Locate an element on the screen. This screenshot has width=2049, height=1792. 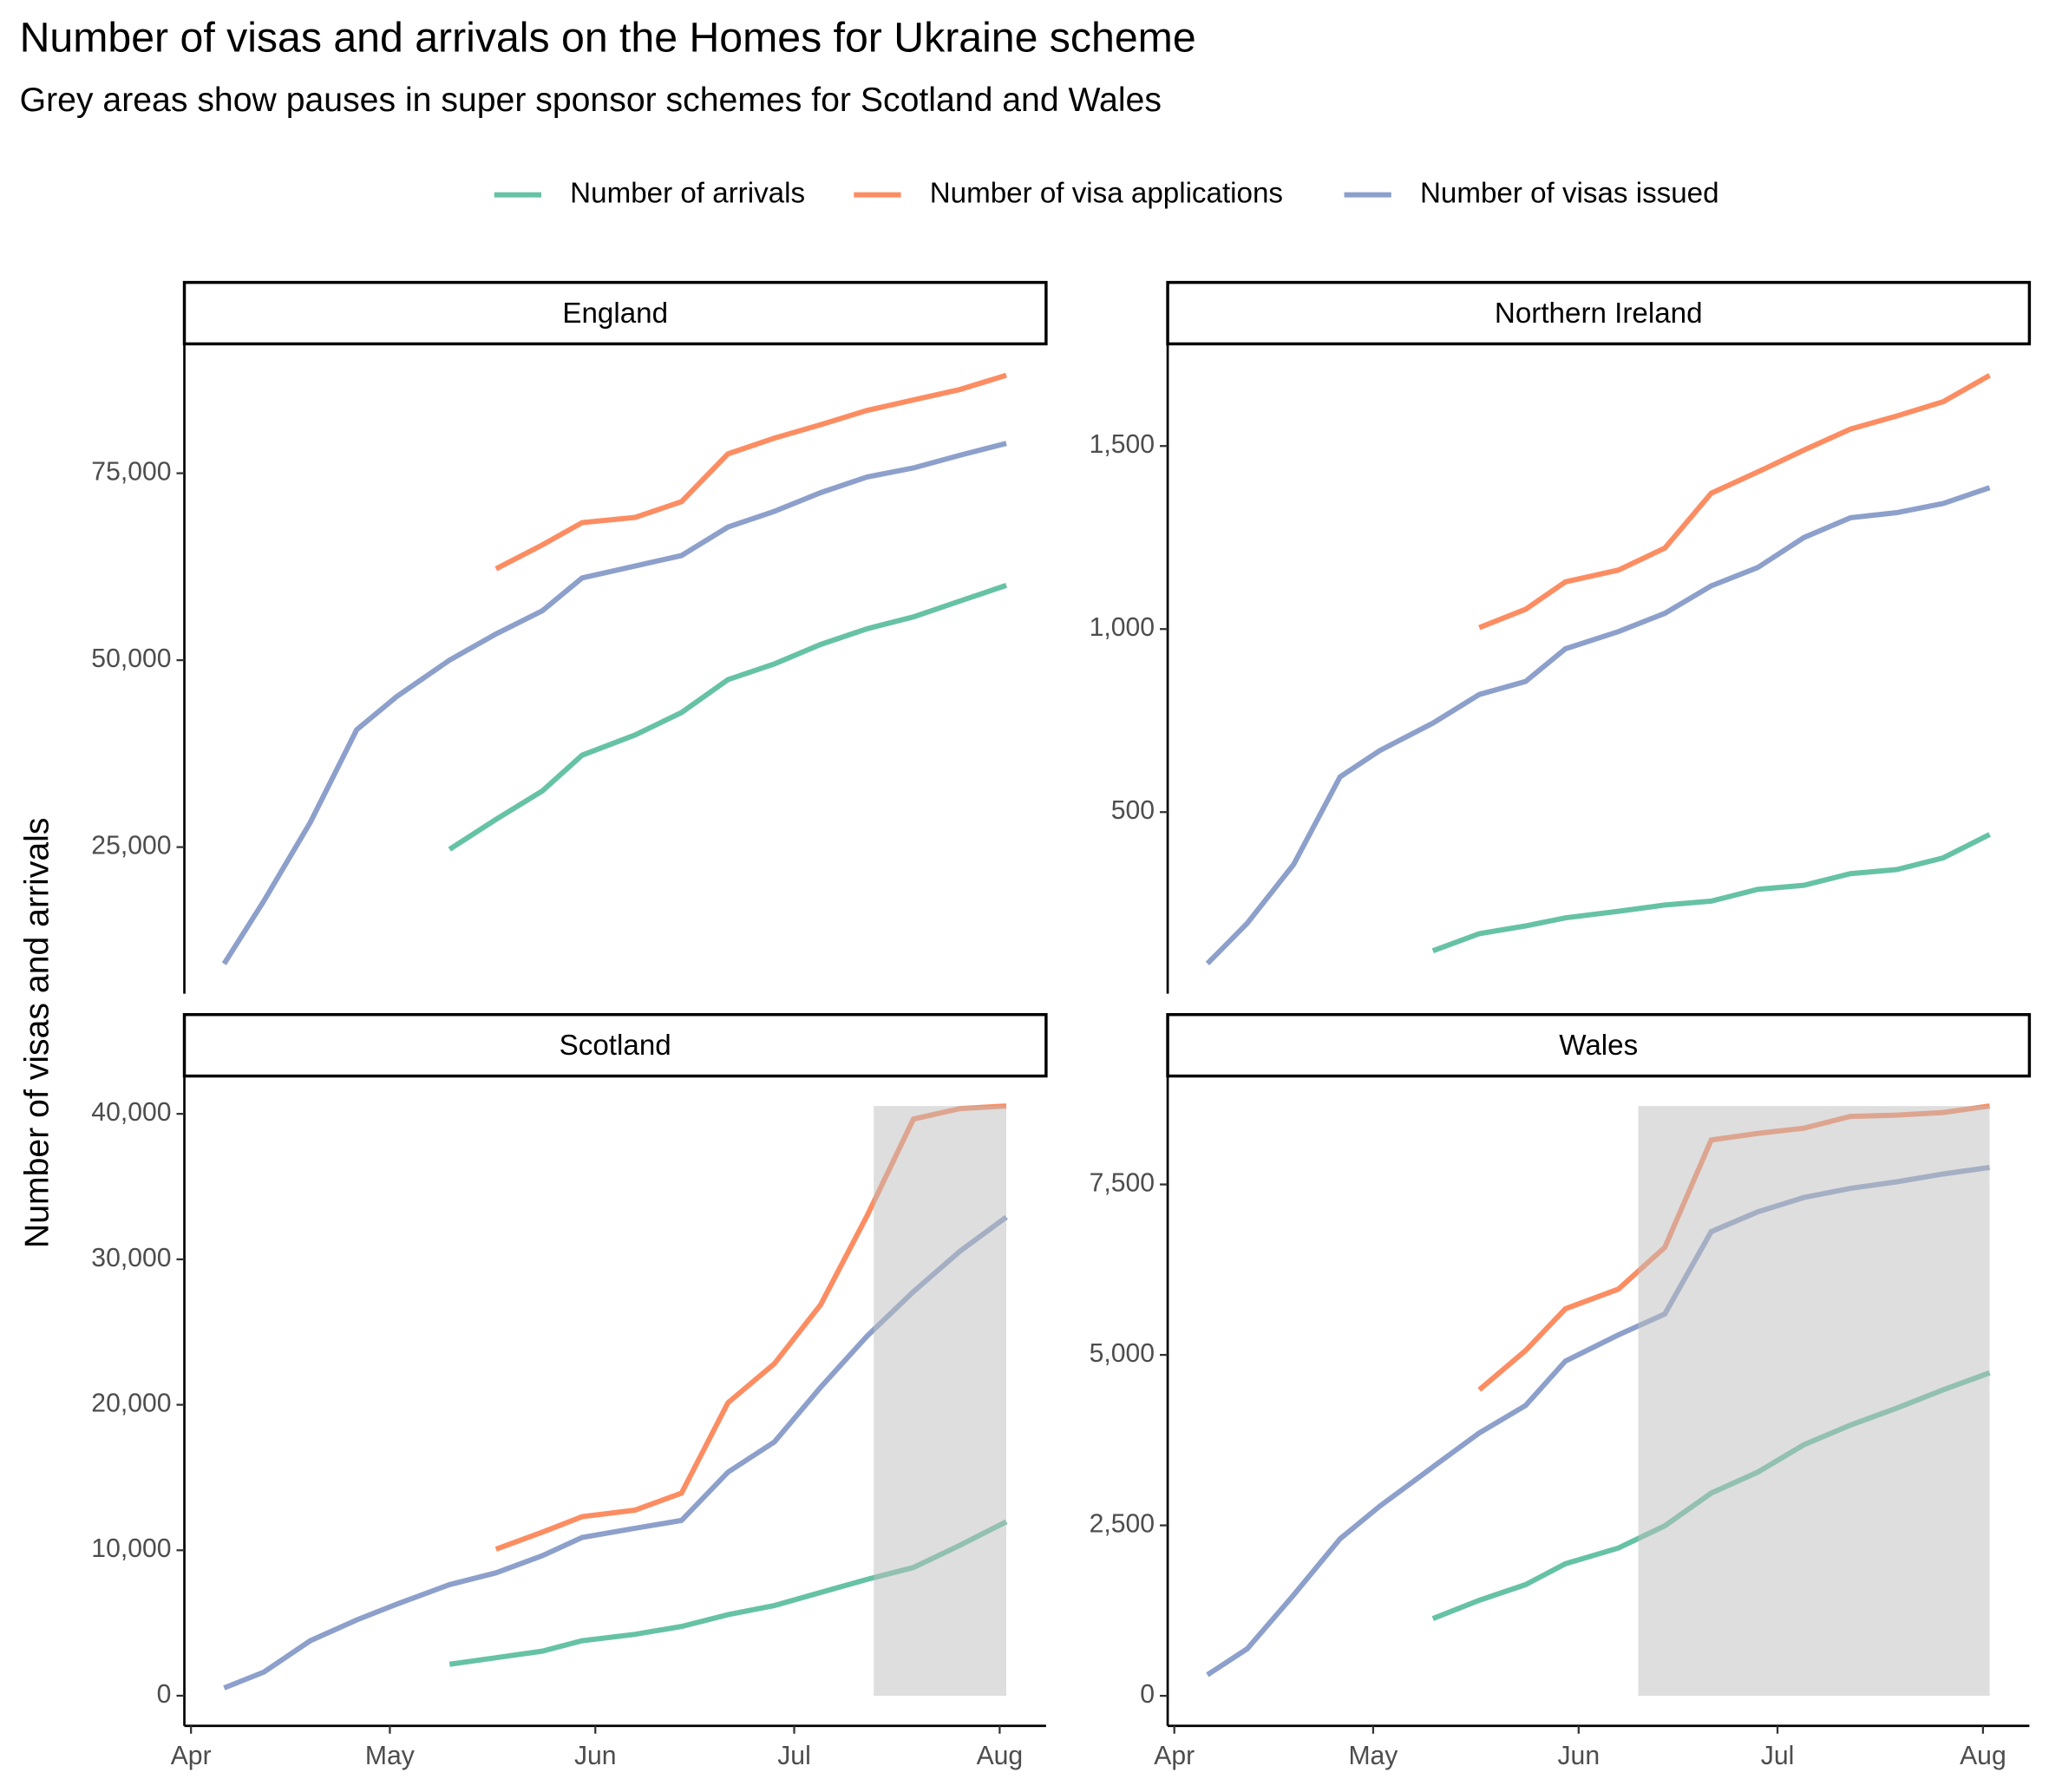
y-tick-label: 40,000 is located at coordinates (131, 1112).